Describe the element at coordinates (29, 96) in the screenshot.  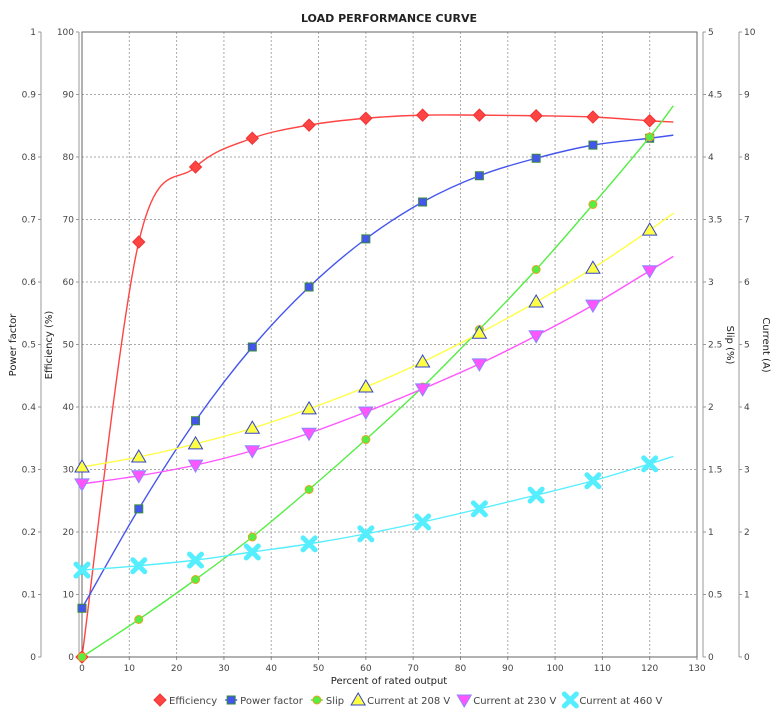
I see `power-factor-tick-label: 0.9` at that location.